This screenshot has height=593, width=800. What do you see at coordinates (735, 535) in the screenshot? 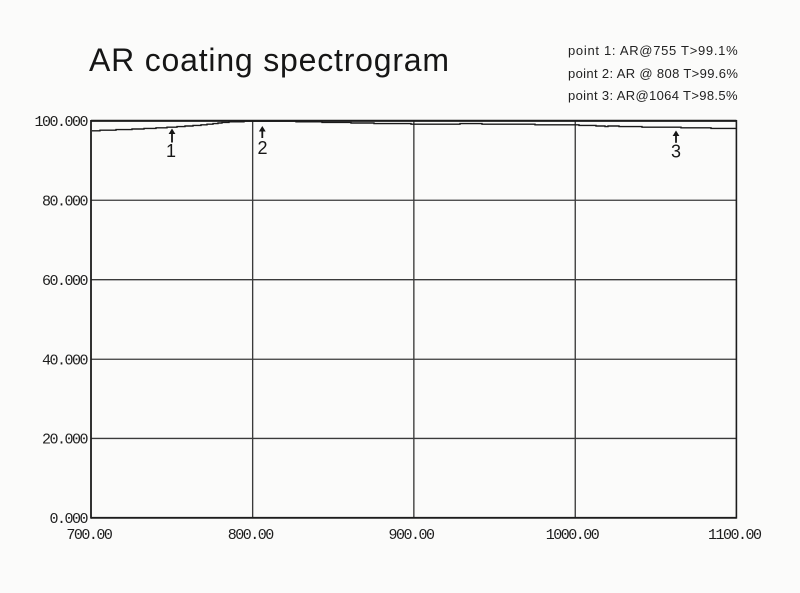
I see `svg-text: 1100.00` at bounding box center [735, 535].